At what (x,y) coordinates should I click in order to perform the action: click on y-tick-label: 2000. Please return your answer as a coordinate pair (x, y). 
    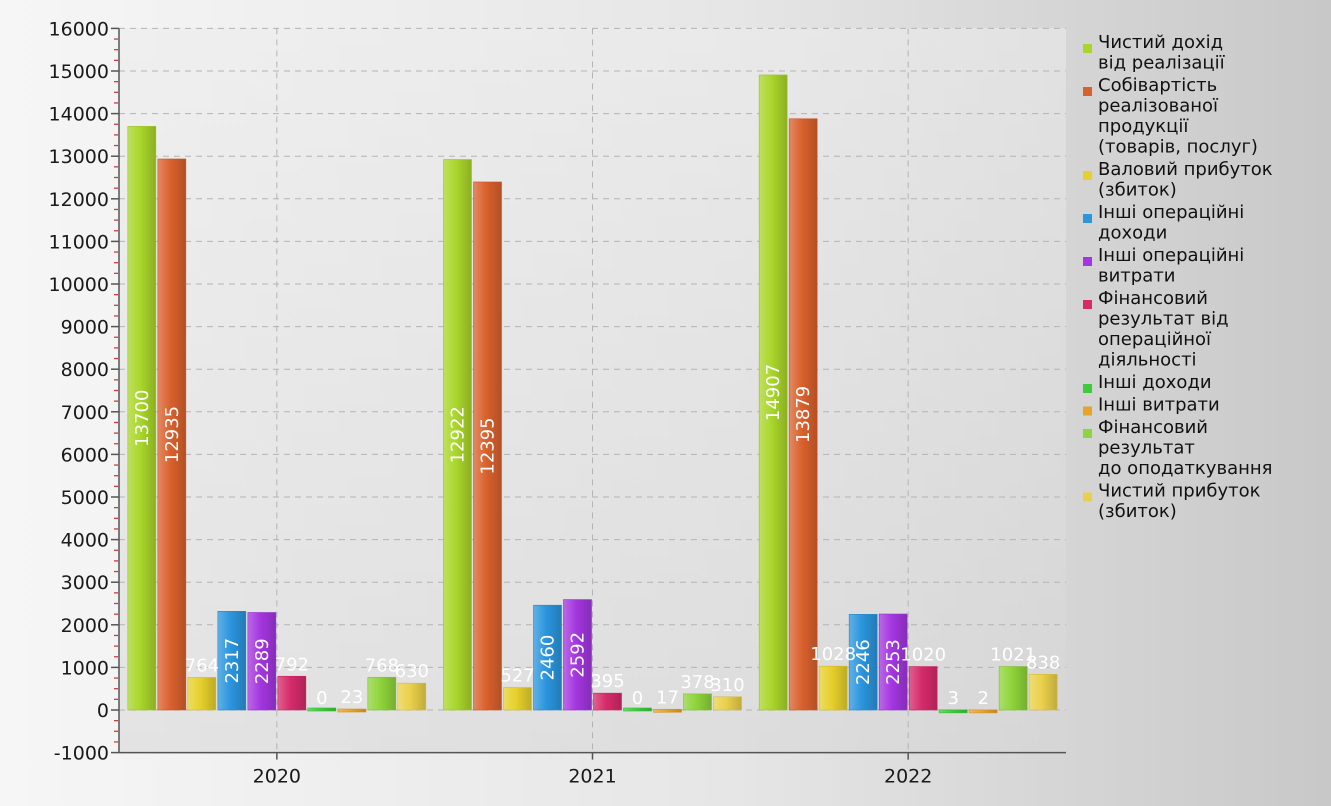
    Looking at the image, I should click on (85, 626).